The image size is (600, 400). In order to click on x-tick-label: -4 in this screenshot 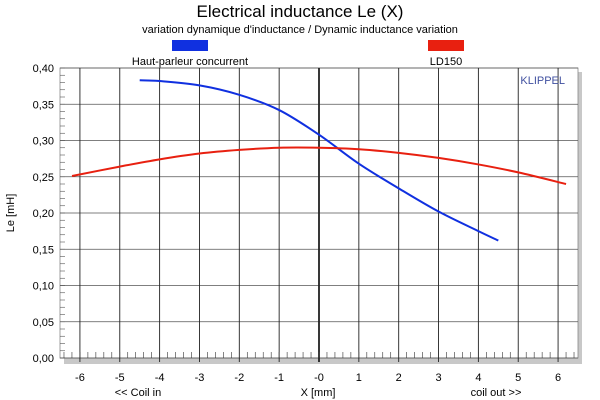, I will do `click(160, 378)`.